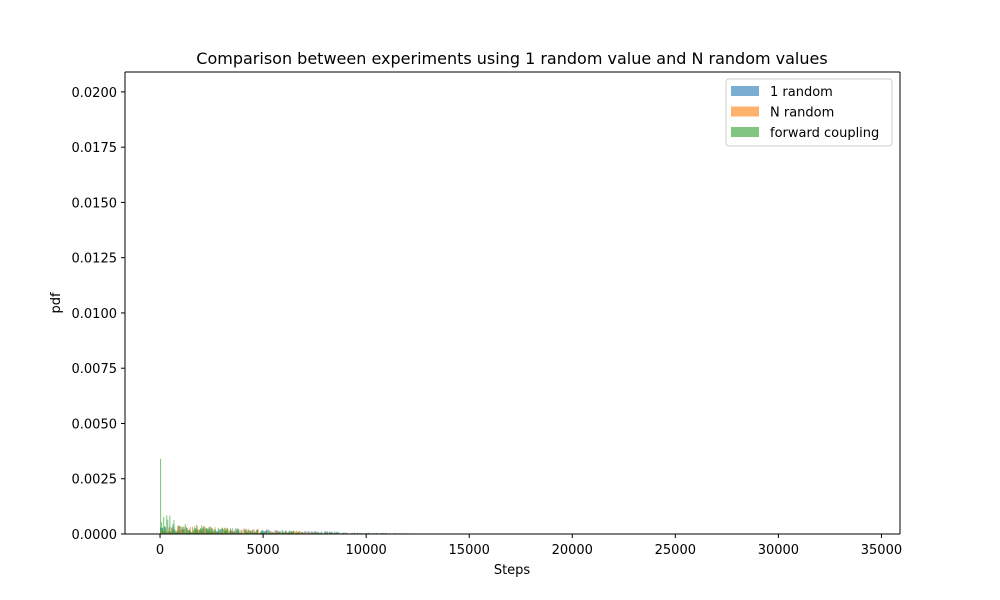  Describe the element at coordinates (95, 480) in the screenshot. I see `y-tick-label: 0.0025` at that location.